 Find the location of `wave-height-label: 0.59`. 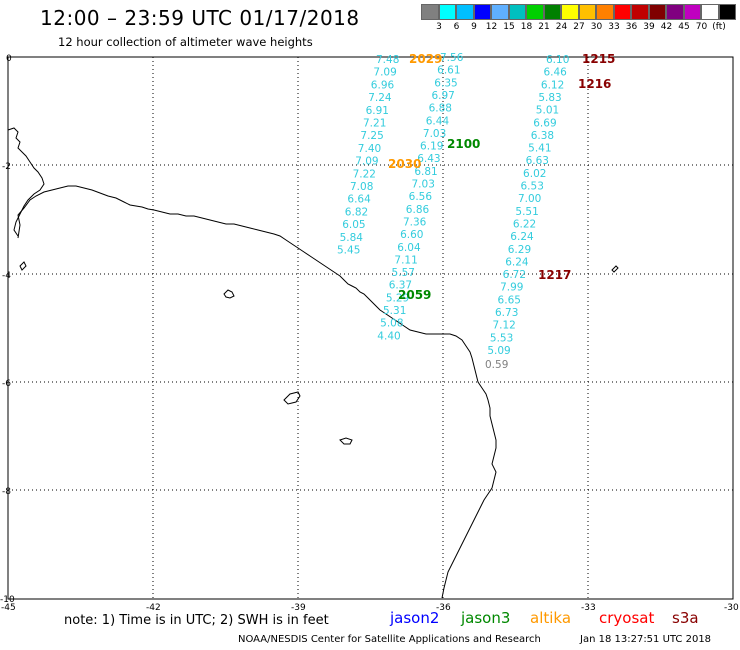

wave-height-label: 0.59 is located at coordinates (496, 365).